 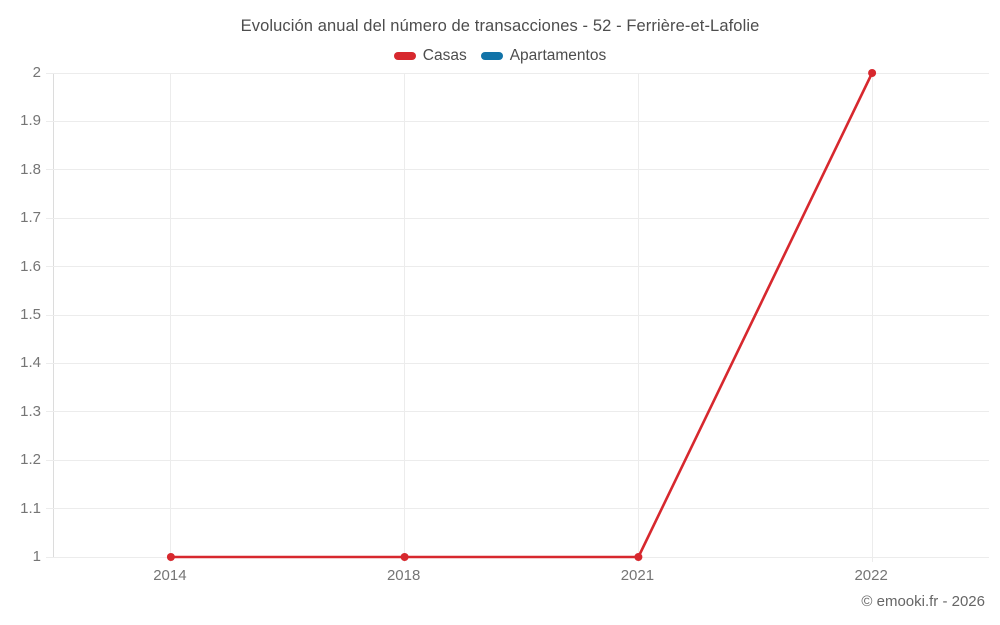 What do you see at coordinates (30, 363) in the screenshot?
I see `y-tick-label: 1.4` at bounding box center [30, 363].